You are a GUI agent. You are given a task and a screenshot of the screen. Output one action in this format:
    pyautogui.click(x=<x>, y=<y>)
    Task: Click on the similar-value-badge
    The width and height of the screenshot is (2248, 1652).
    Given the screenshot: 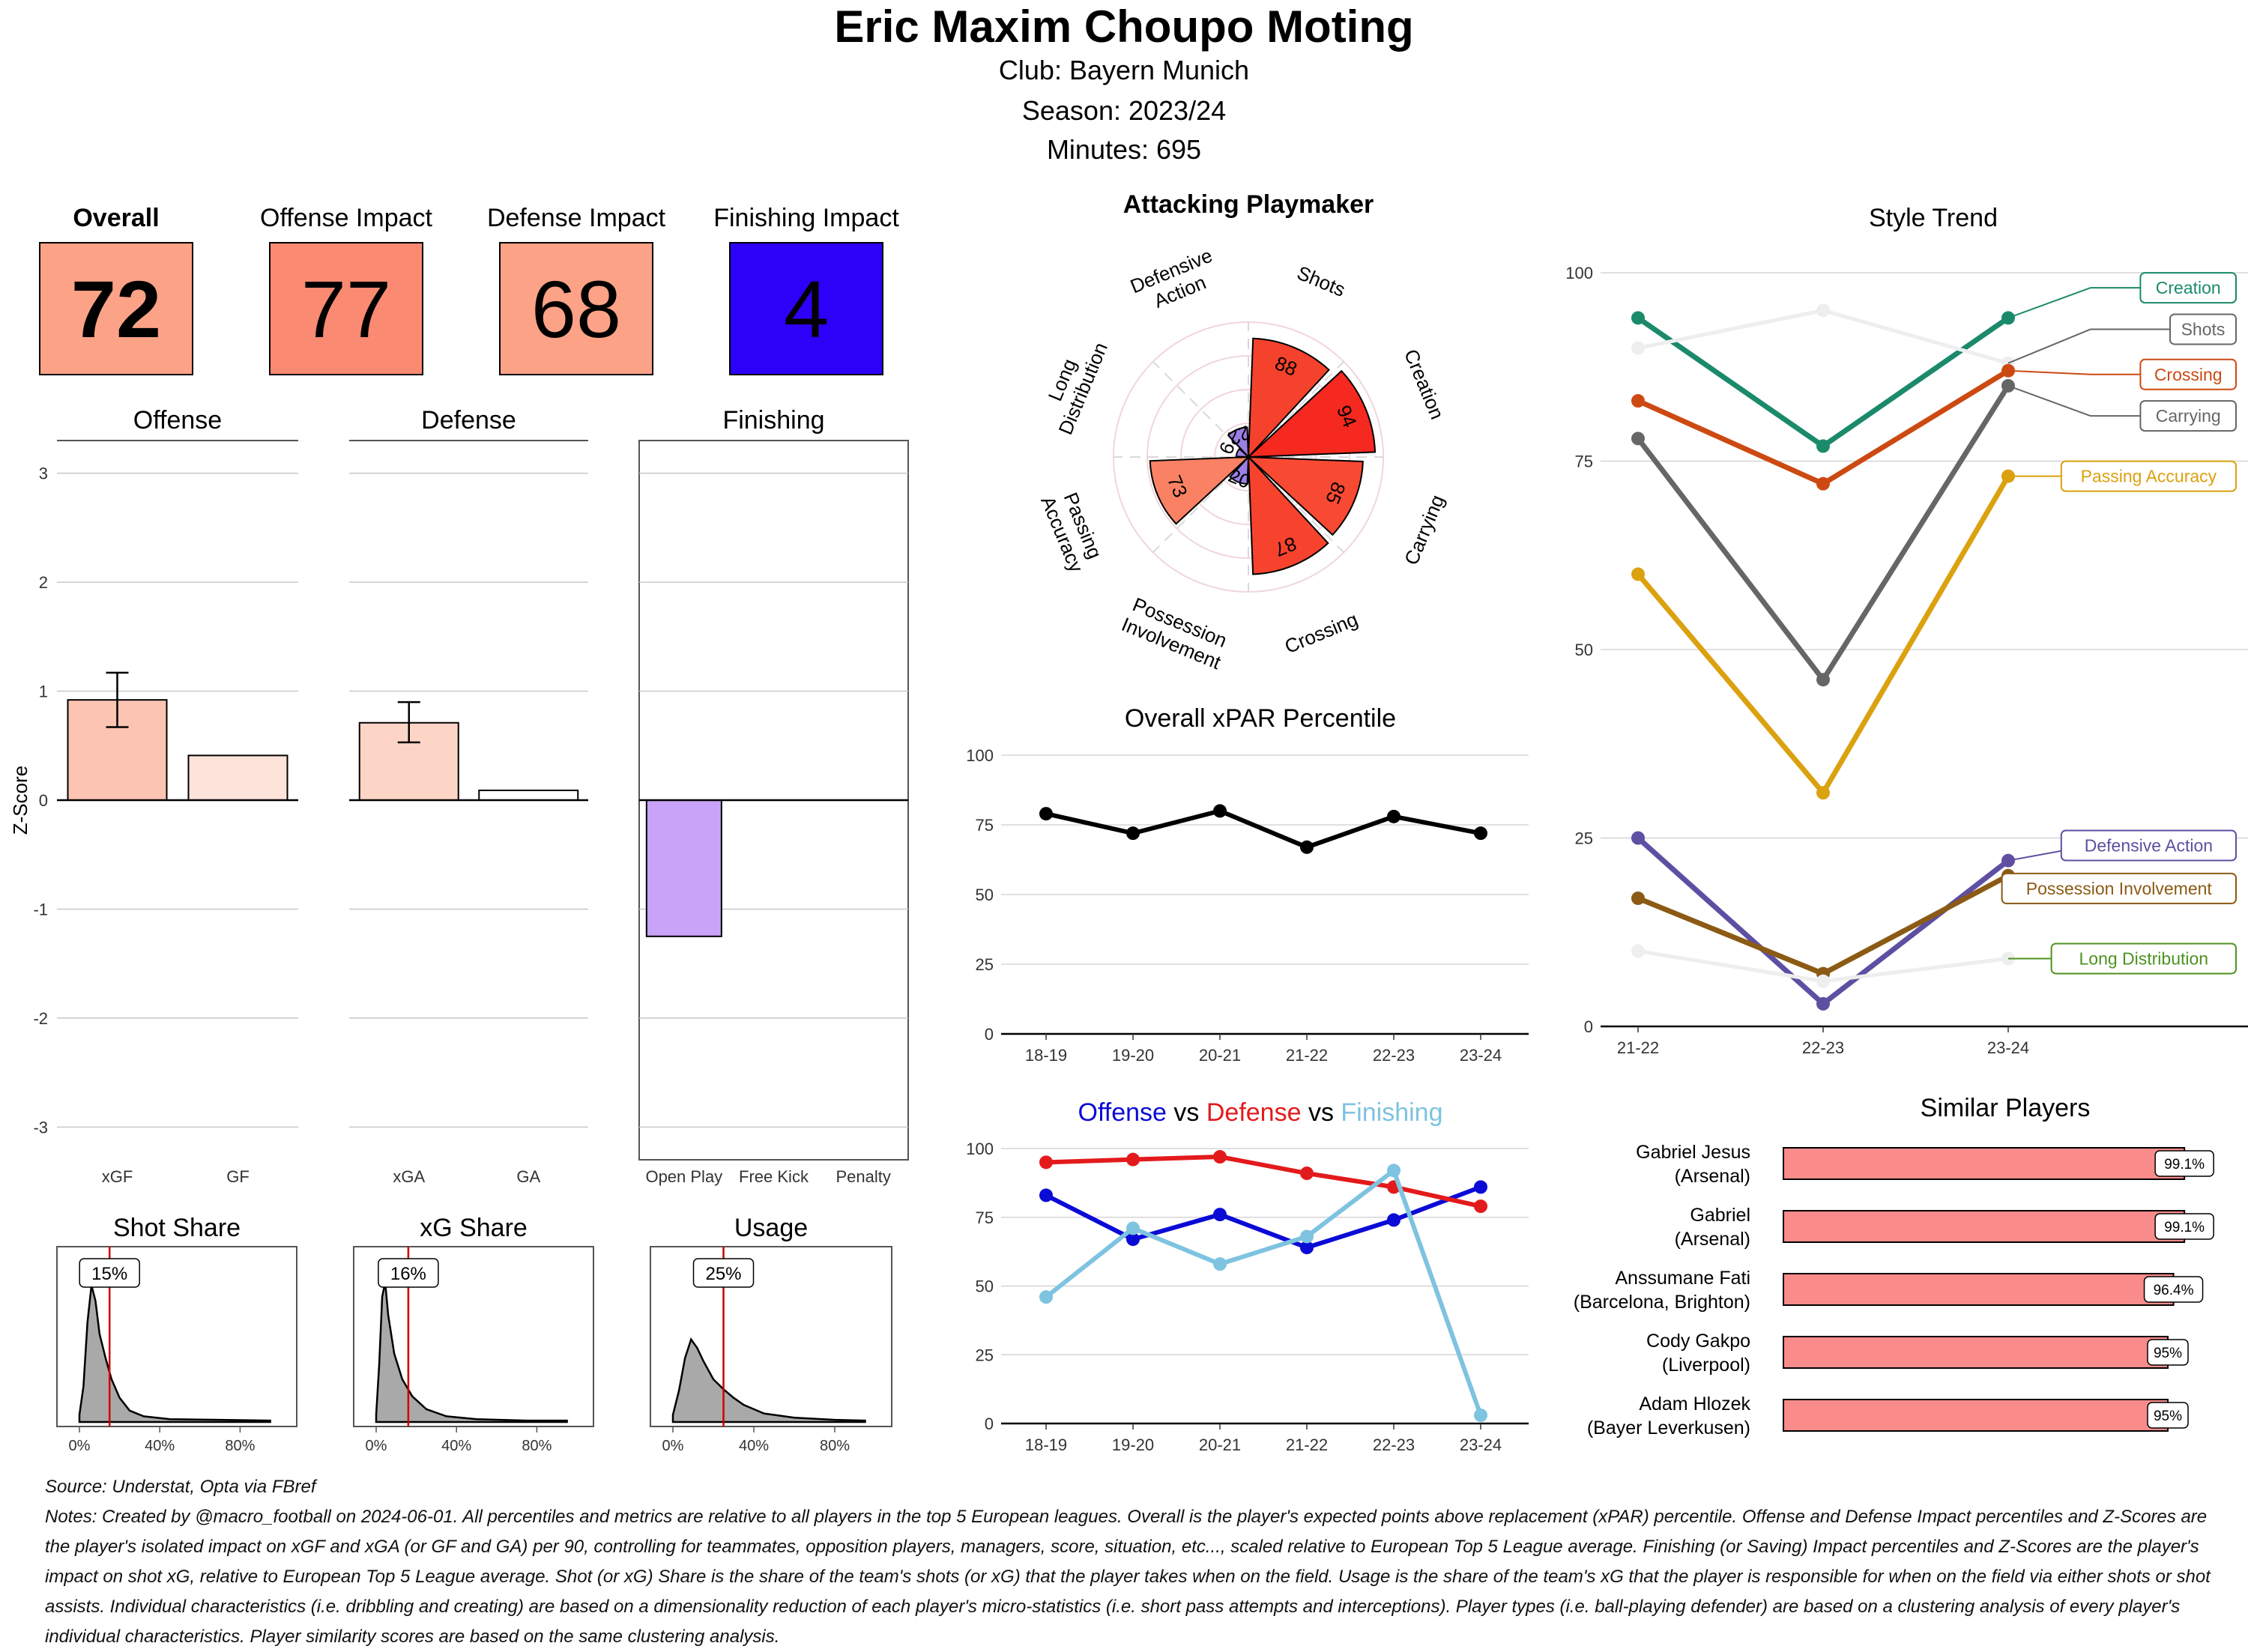 What is the action you would take?
    pyautogui.click(x=2184, y=1226)
    